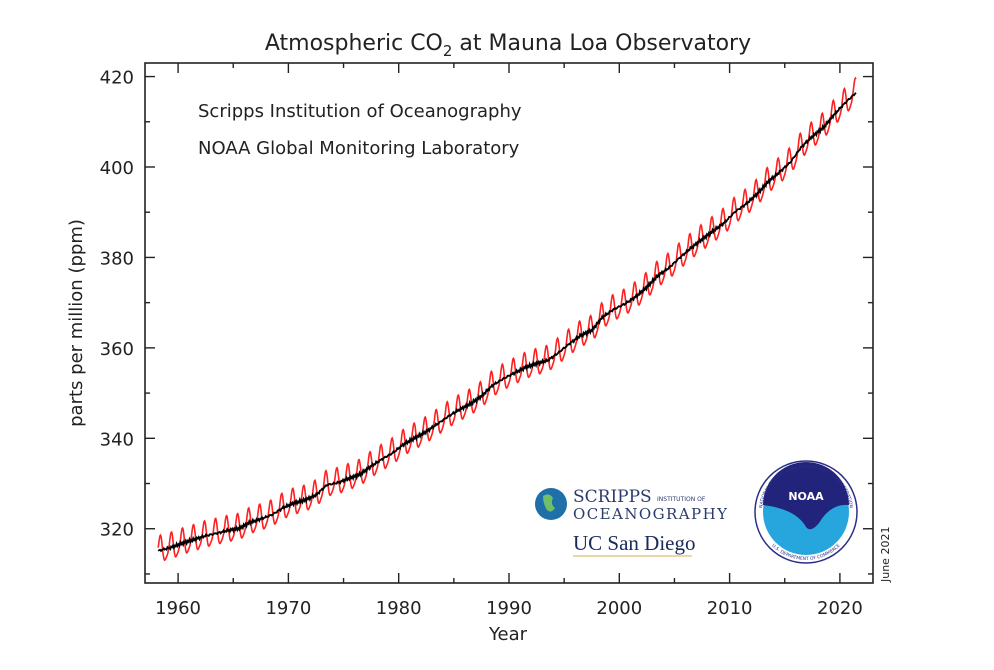 The width and height of the screenshot is (994, 670). What do you see at coordinates (885, 555) in the screenshot?
I see `date-note: June 2021` at bounding box center [885, 555].